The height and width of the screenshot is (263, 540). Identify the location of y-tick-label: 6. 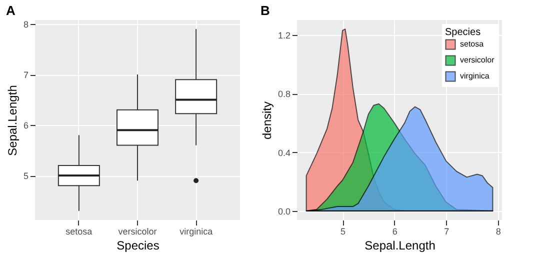
(25, 125).